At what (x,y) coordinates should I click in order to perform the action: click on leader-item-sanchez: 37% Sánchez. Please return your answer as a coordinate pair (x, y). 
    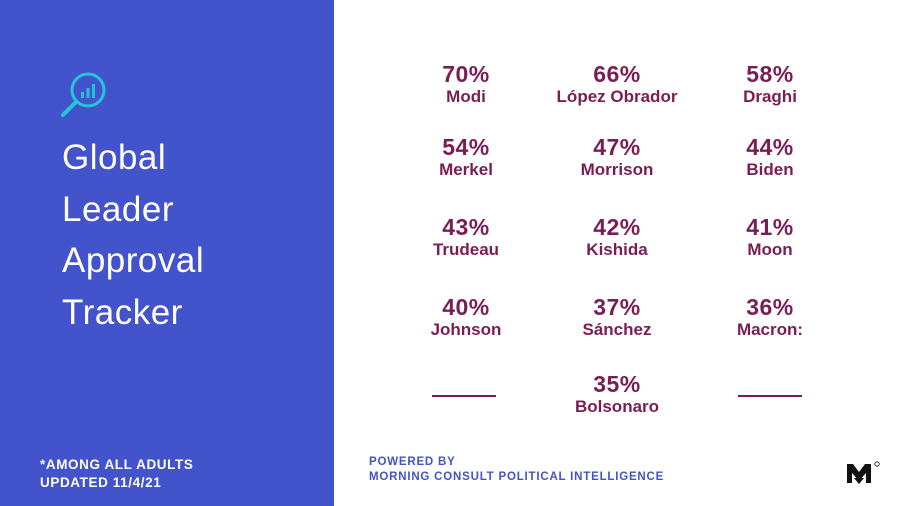
    Looking at the image, I should click on (617, 318).